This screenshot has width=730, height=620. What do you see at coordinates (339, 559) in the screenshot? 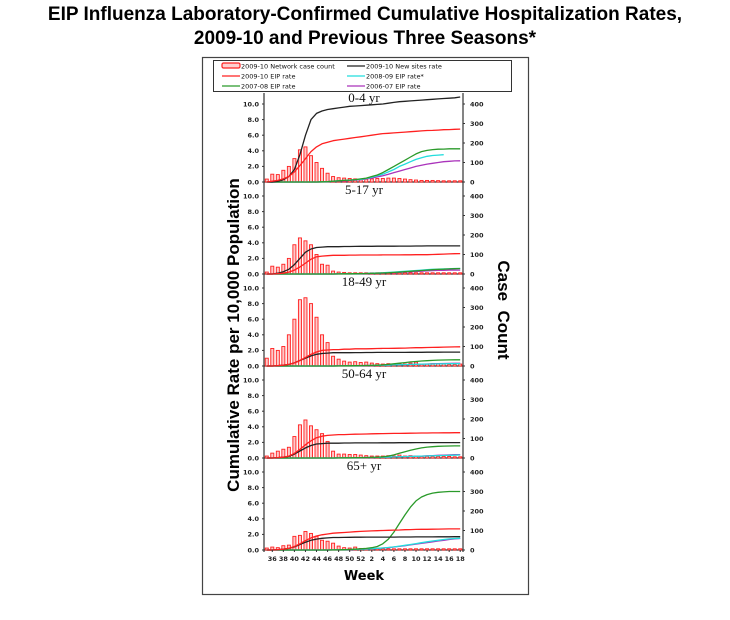
I see `x-tick-label: 48` at bounding box center [339, 559].